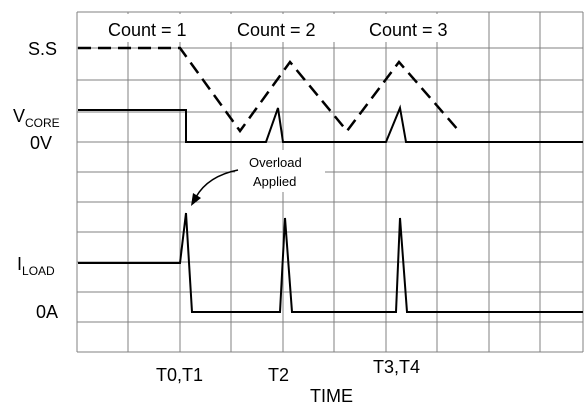 This screenshot has height=410, width=585. Describe the element at coordinates (408, 30) in the screenshot. I see `count-3-label: Count = 3` at that location.